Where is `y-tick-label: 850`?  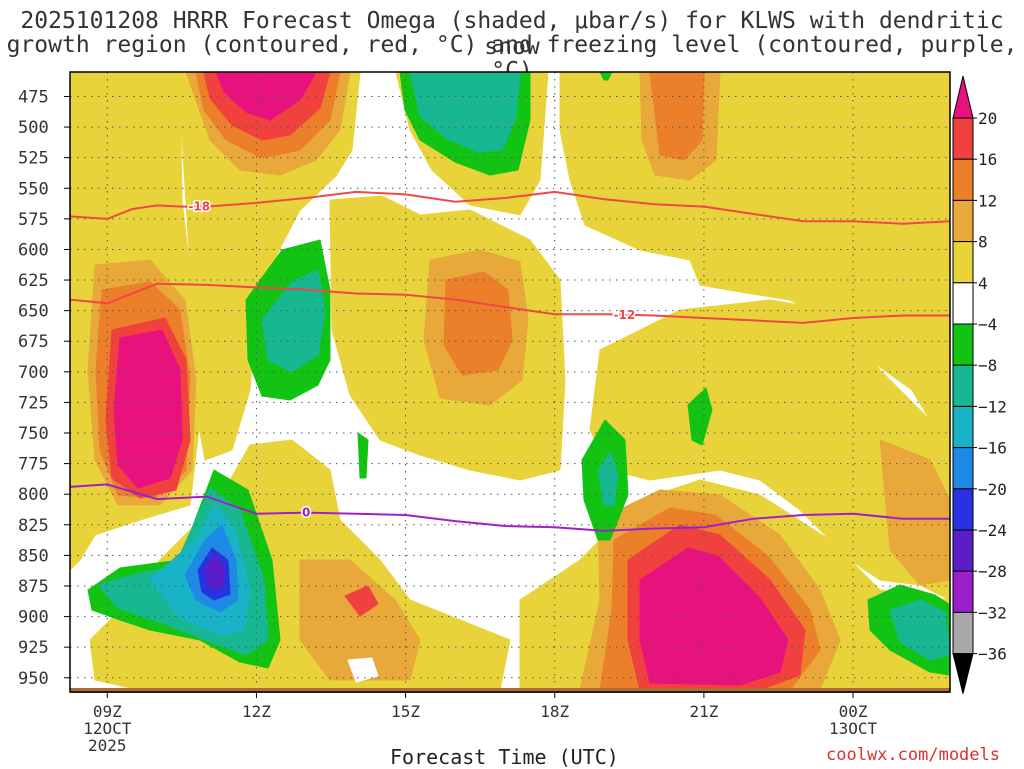
y-tick-label: 850 is located at coordinates (33, 556).